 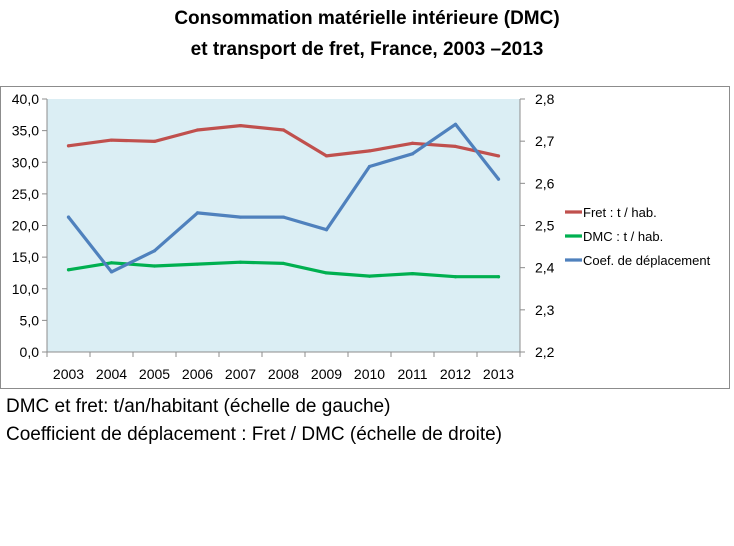 I want to click on x-axis-tick-label: 2009, so click(x=326, y=374).